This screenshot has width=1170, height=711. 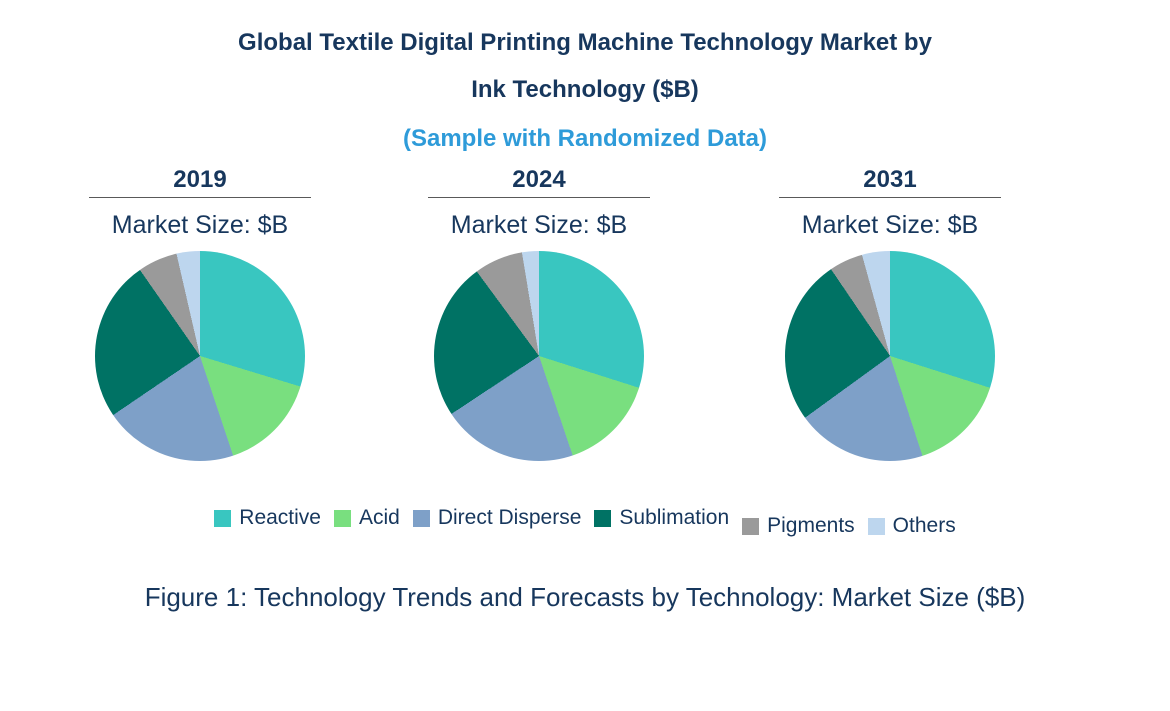 What do you see at coordinates (924, 525) in the screenshot?
I see `legend-label-others: Others` at bounding box center [924, 525].